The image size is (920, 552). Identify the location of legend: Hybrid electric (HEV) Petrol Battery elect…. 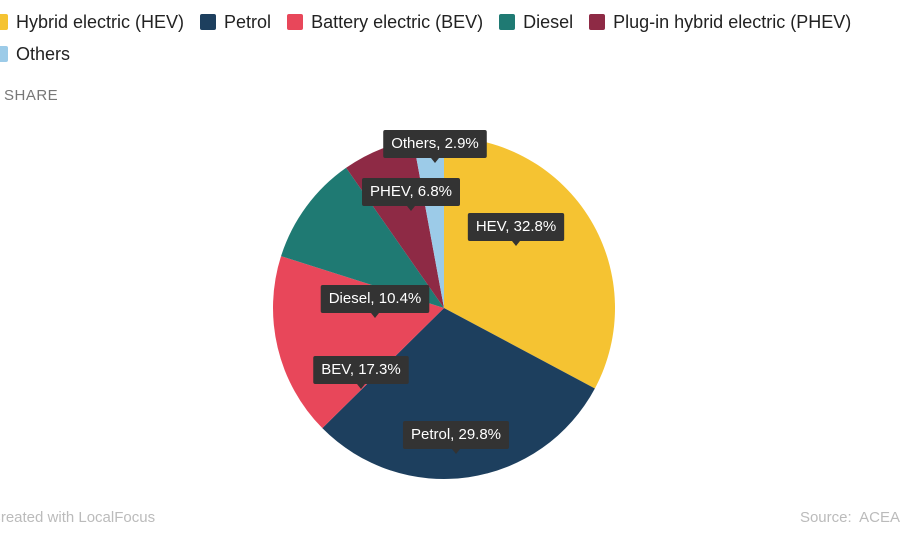
(446, 38).